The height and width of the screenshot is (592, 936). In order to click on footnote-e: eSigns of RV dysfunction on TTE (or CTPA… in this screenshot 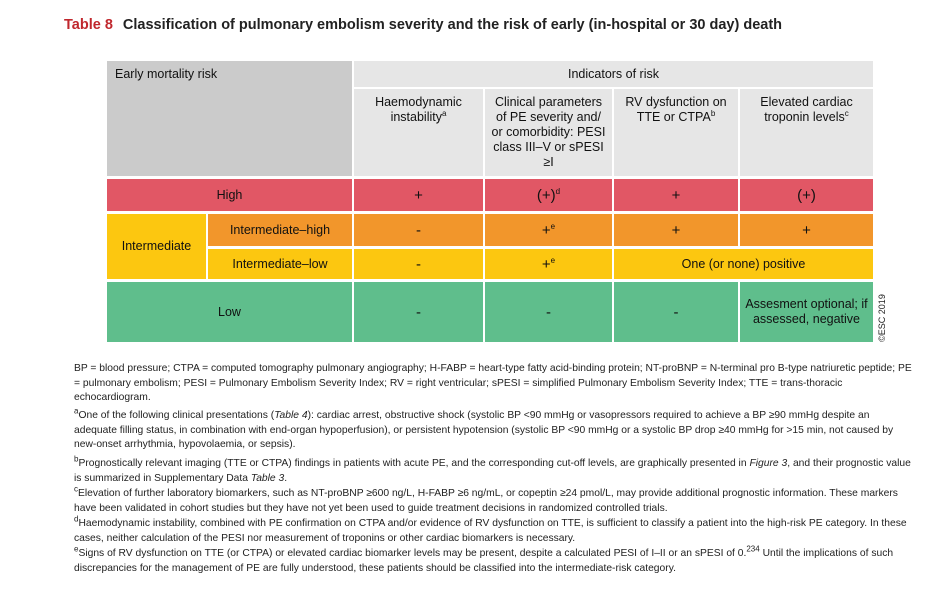, I will do `click(484, 559)`.